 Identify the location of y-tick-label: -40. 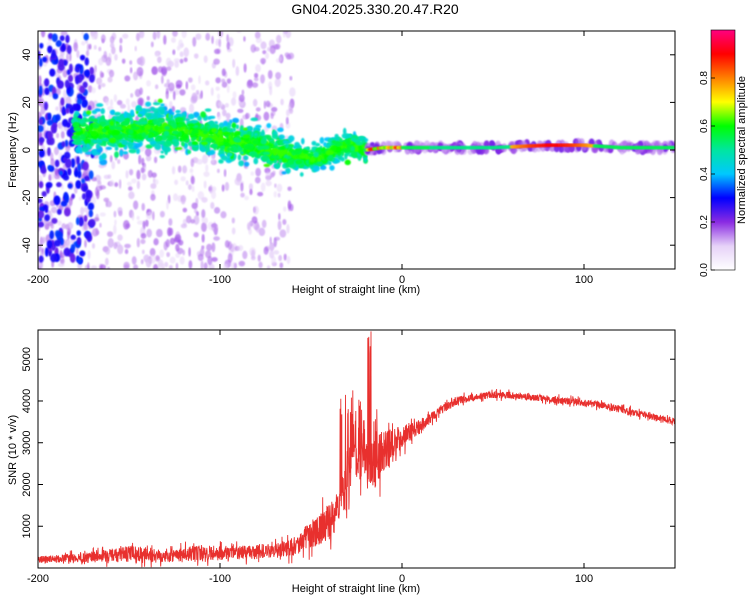
(27, 245).